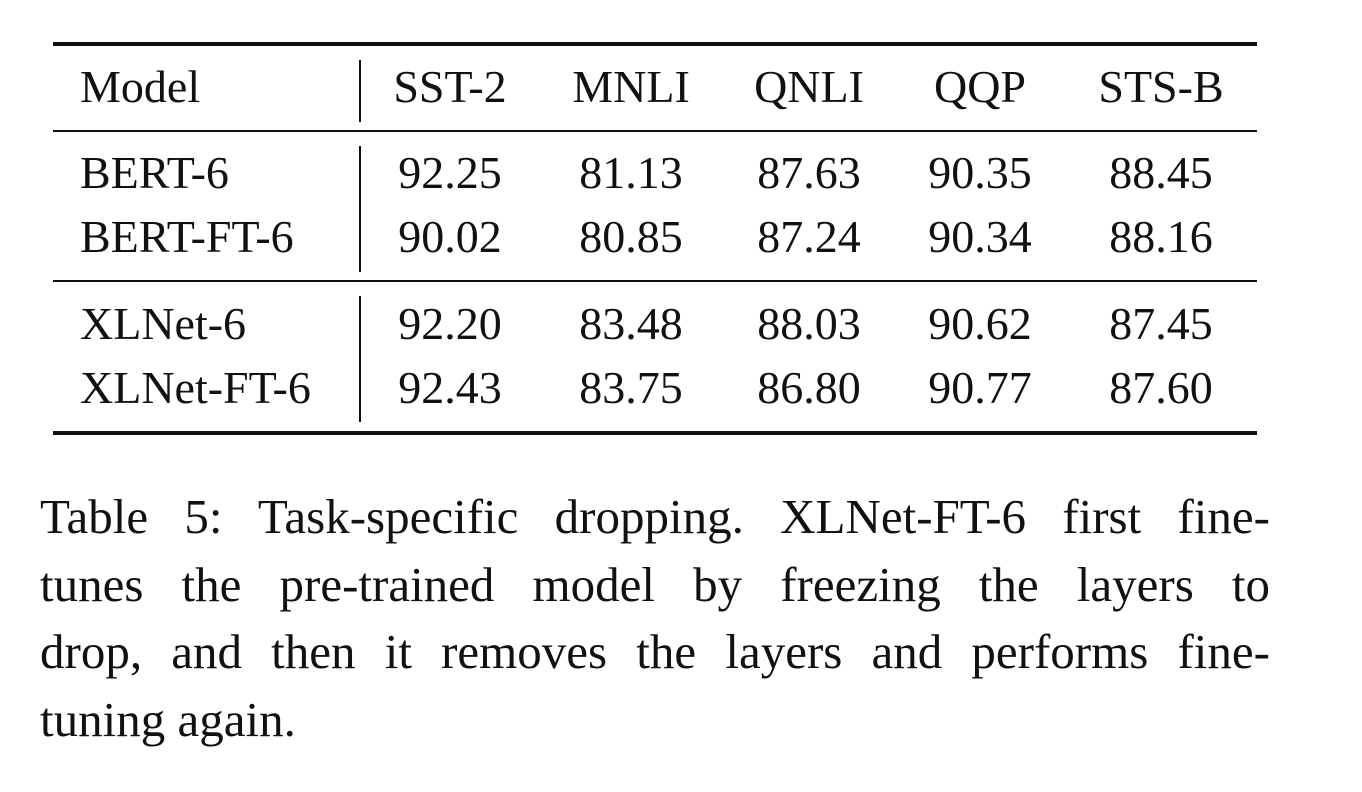 The image size is (1362, 792). What do you see at coordinates (980, 236) in the screenshot?
I see `cell-qqp: 90.34` at bounding box center [980, 236].